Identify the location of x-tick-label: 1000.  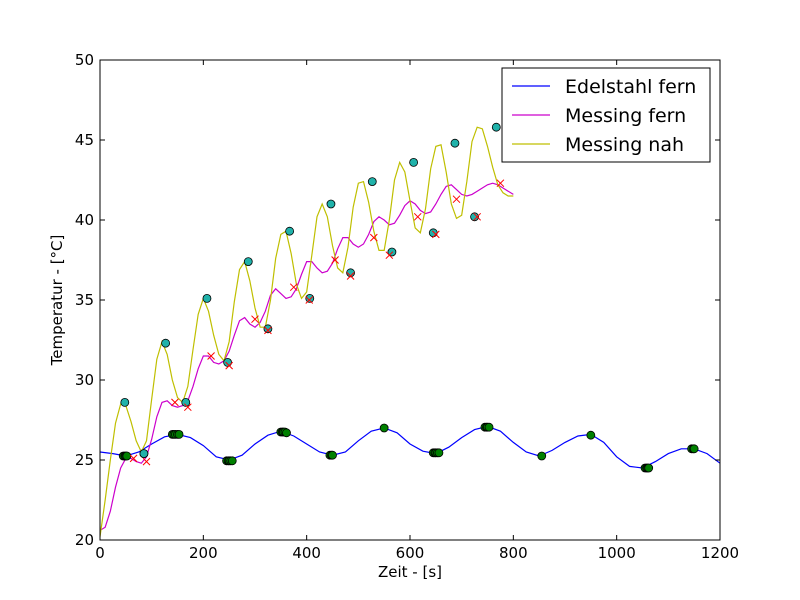
(617, 553).